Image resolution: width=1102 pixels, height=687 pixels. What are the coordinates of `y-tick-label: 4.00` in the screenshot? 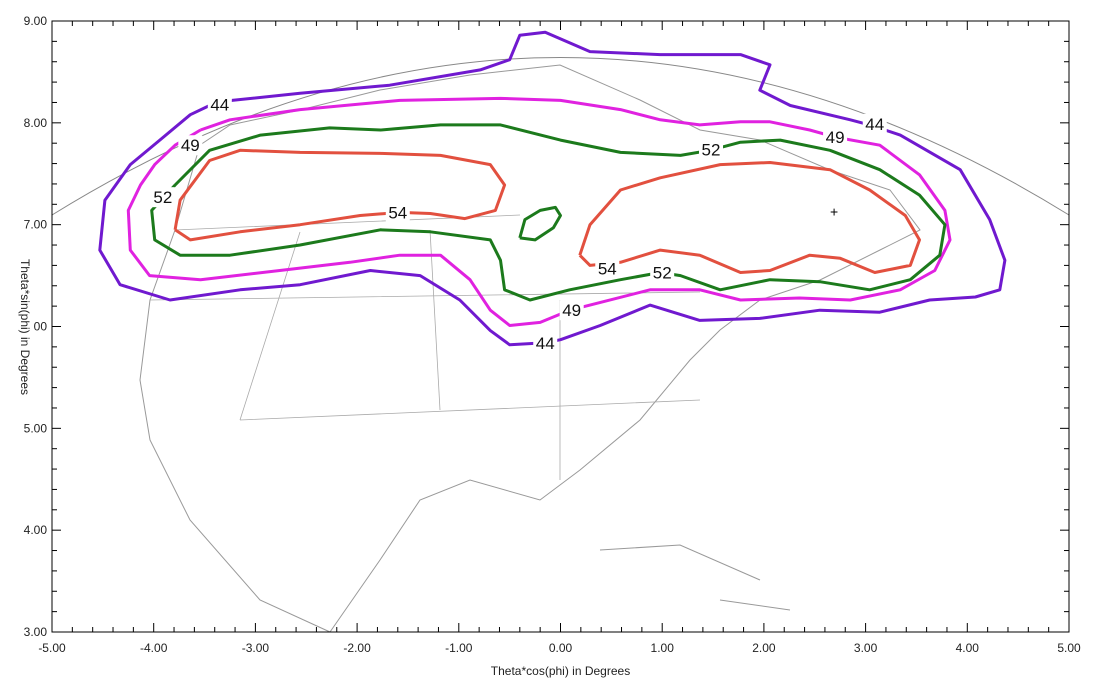 It's located at (36, 530).